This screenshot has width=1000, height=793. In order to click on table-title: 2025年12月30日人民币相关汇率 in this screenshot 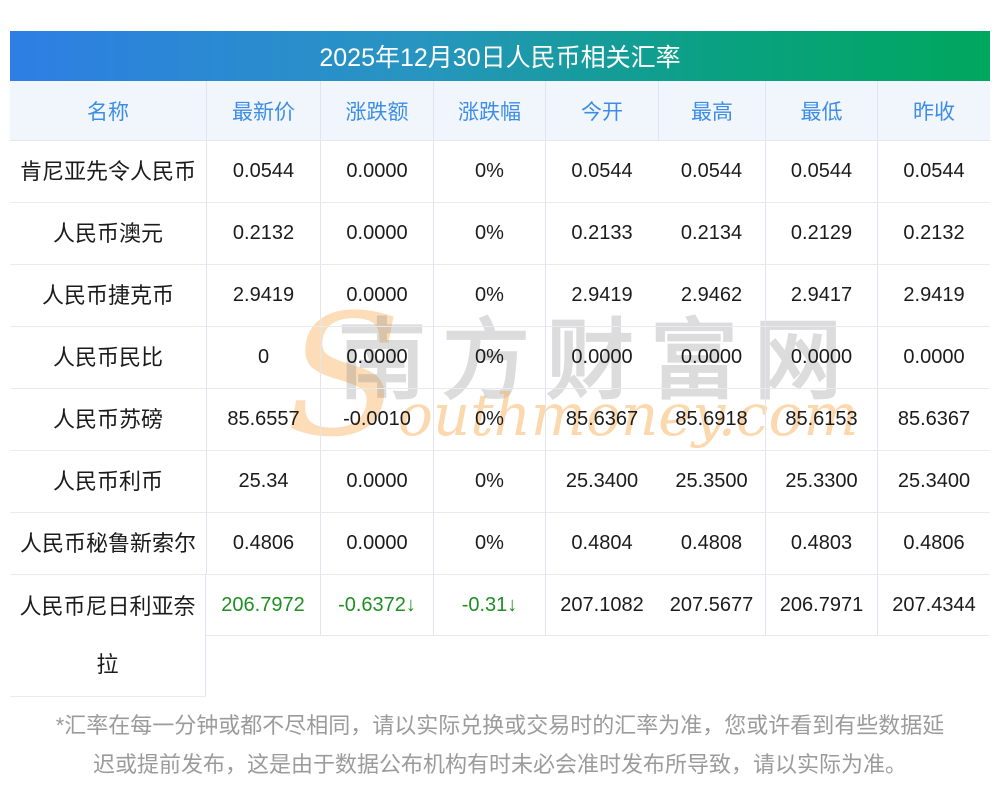, I will do `click(500, 56)`.